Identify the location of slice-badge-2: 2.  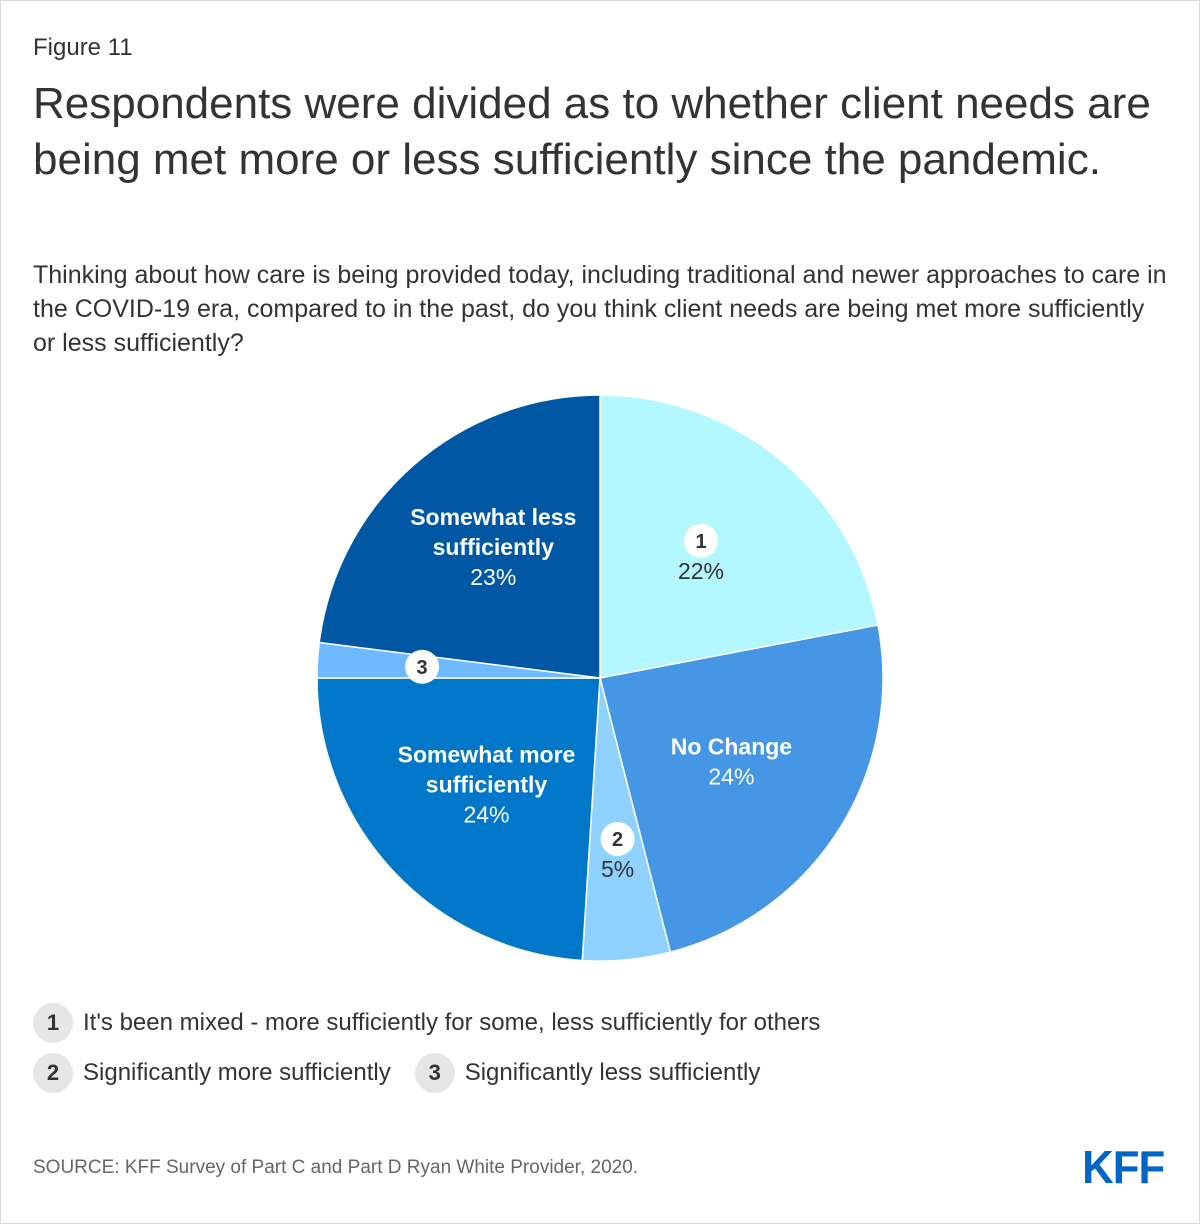
(617, 840).